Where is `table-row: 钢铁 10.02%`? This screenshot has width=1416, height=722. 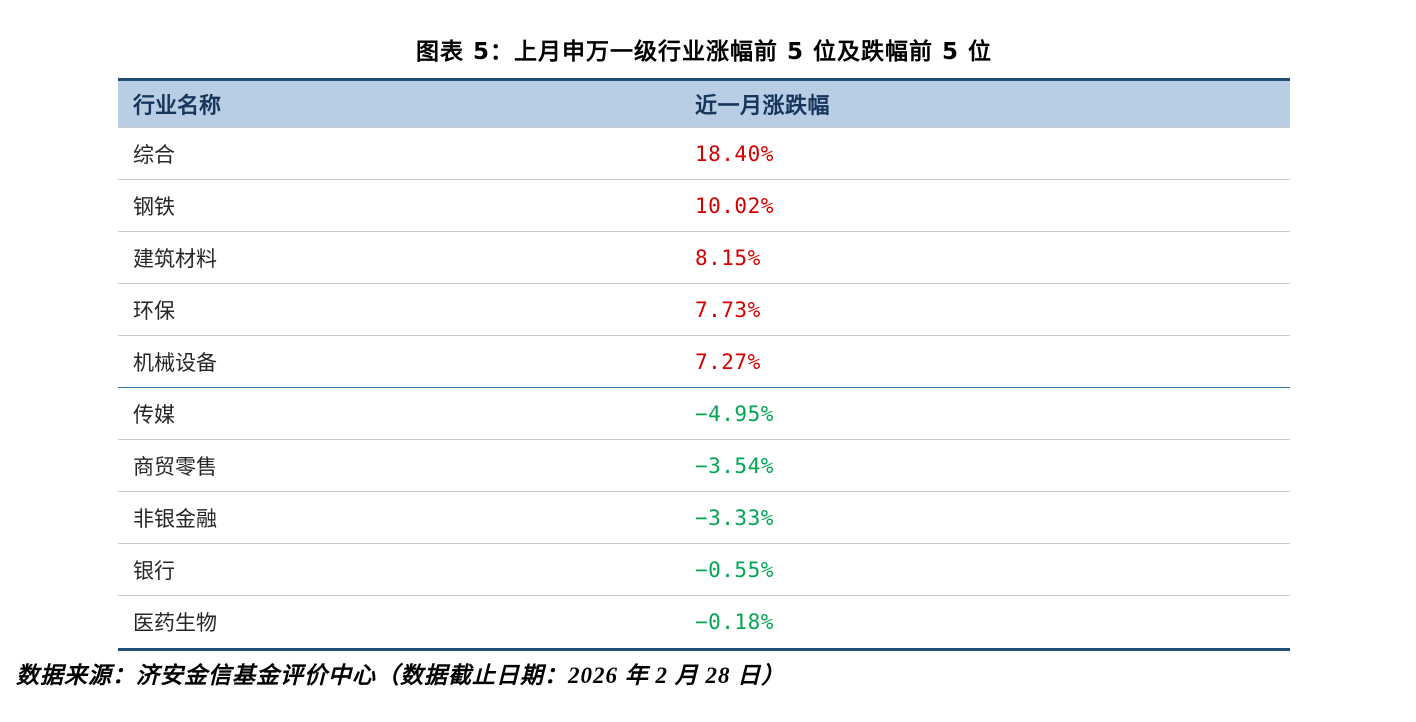
table-row: 钢铁 10.02% is located at coordinates (704, 206).